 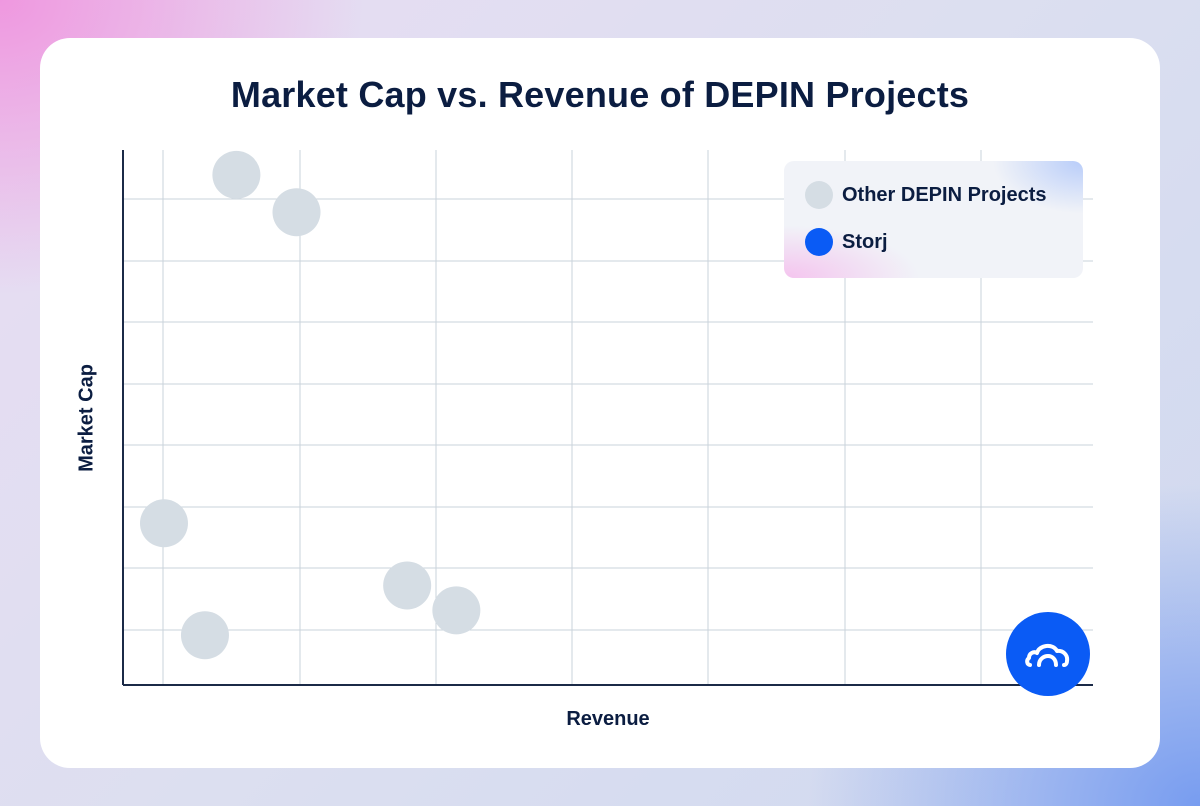 I want to click on legend-item-other: Other DEPIN Projects, so click(x=926, y=195).